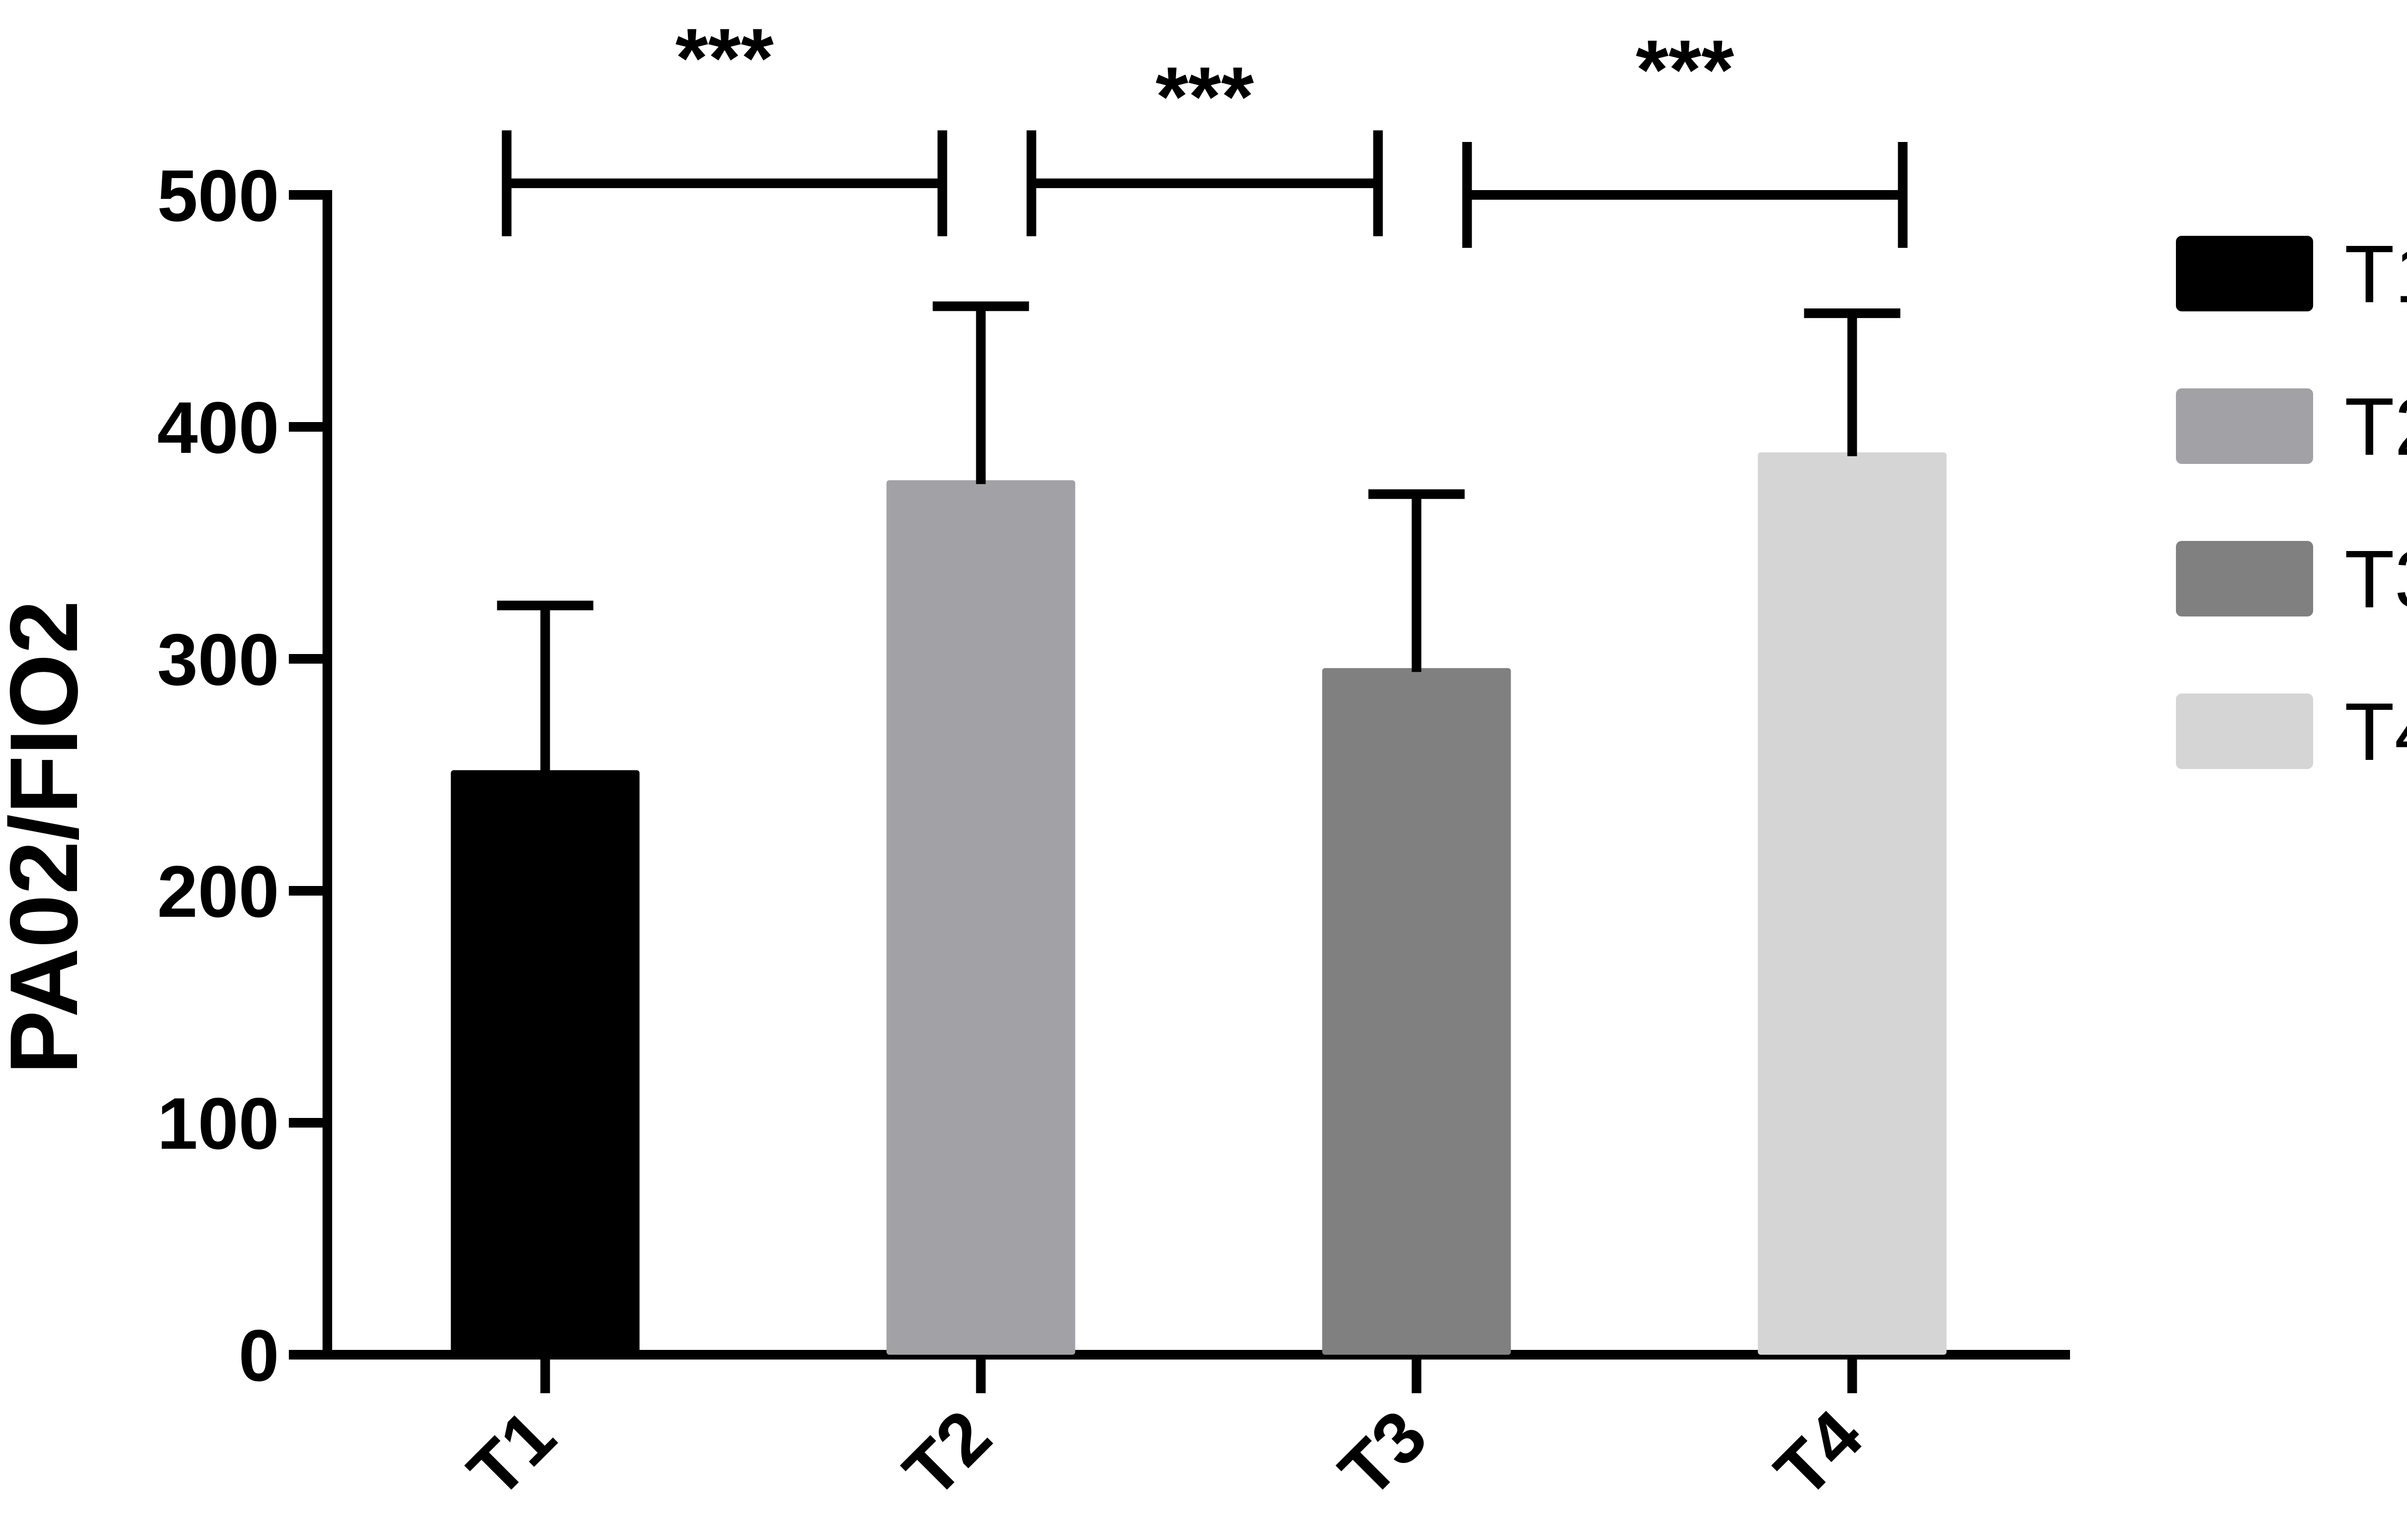 The width and height of the screenshot is (2407, 1540). I want to click on legend-label: T3, so click(2376, 579).